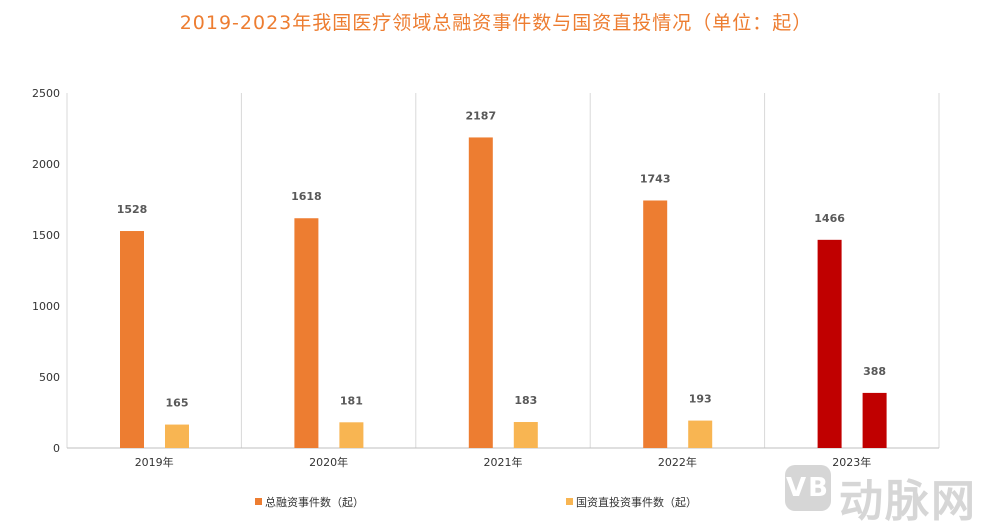  I want to click on y-tick-label: 1000, so click(46, 306).